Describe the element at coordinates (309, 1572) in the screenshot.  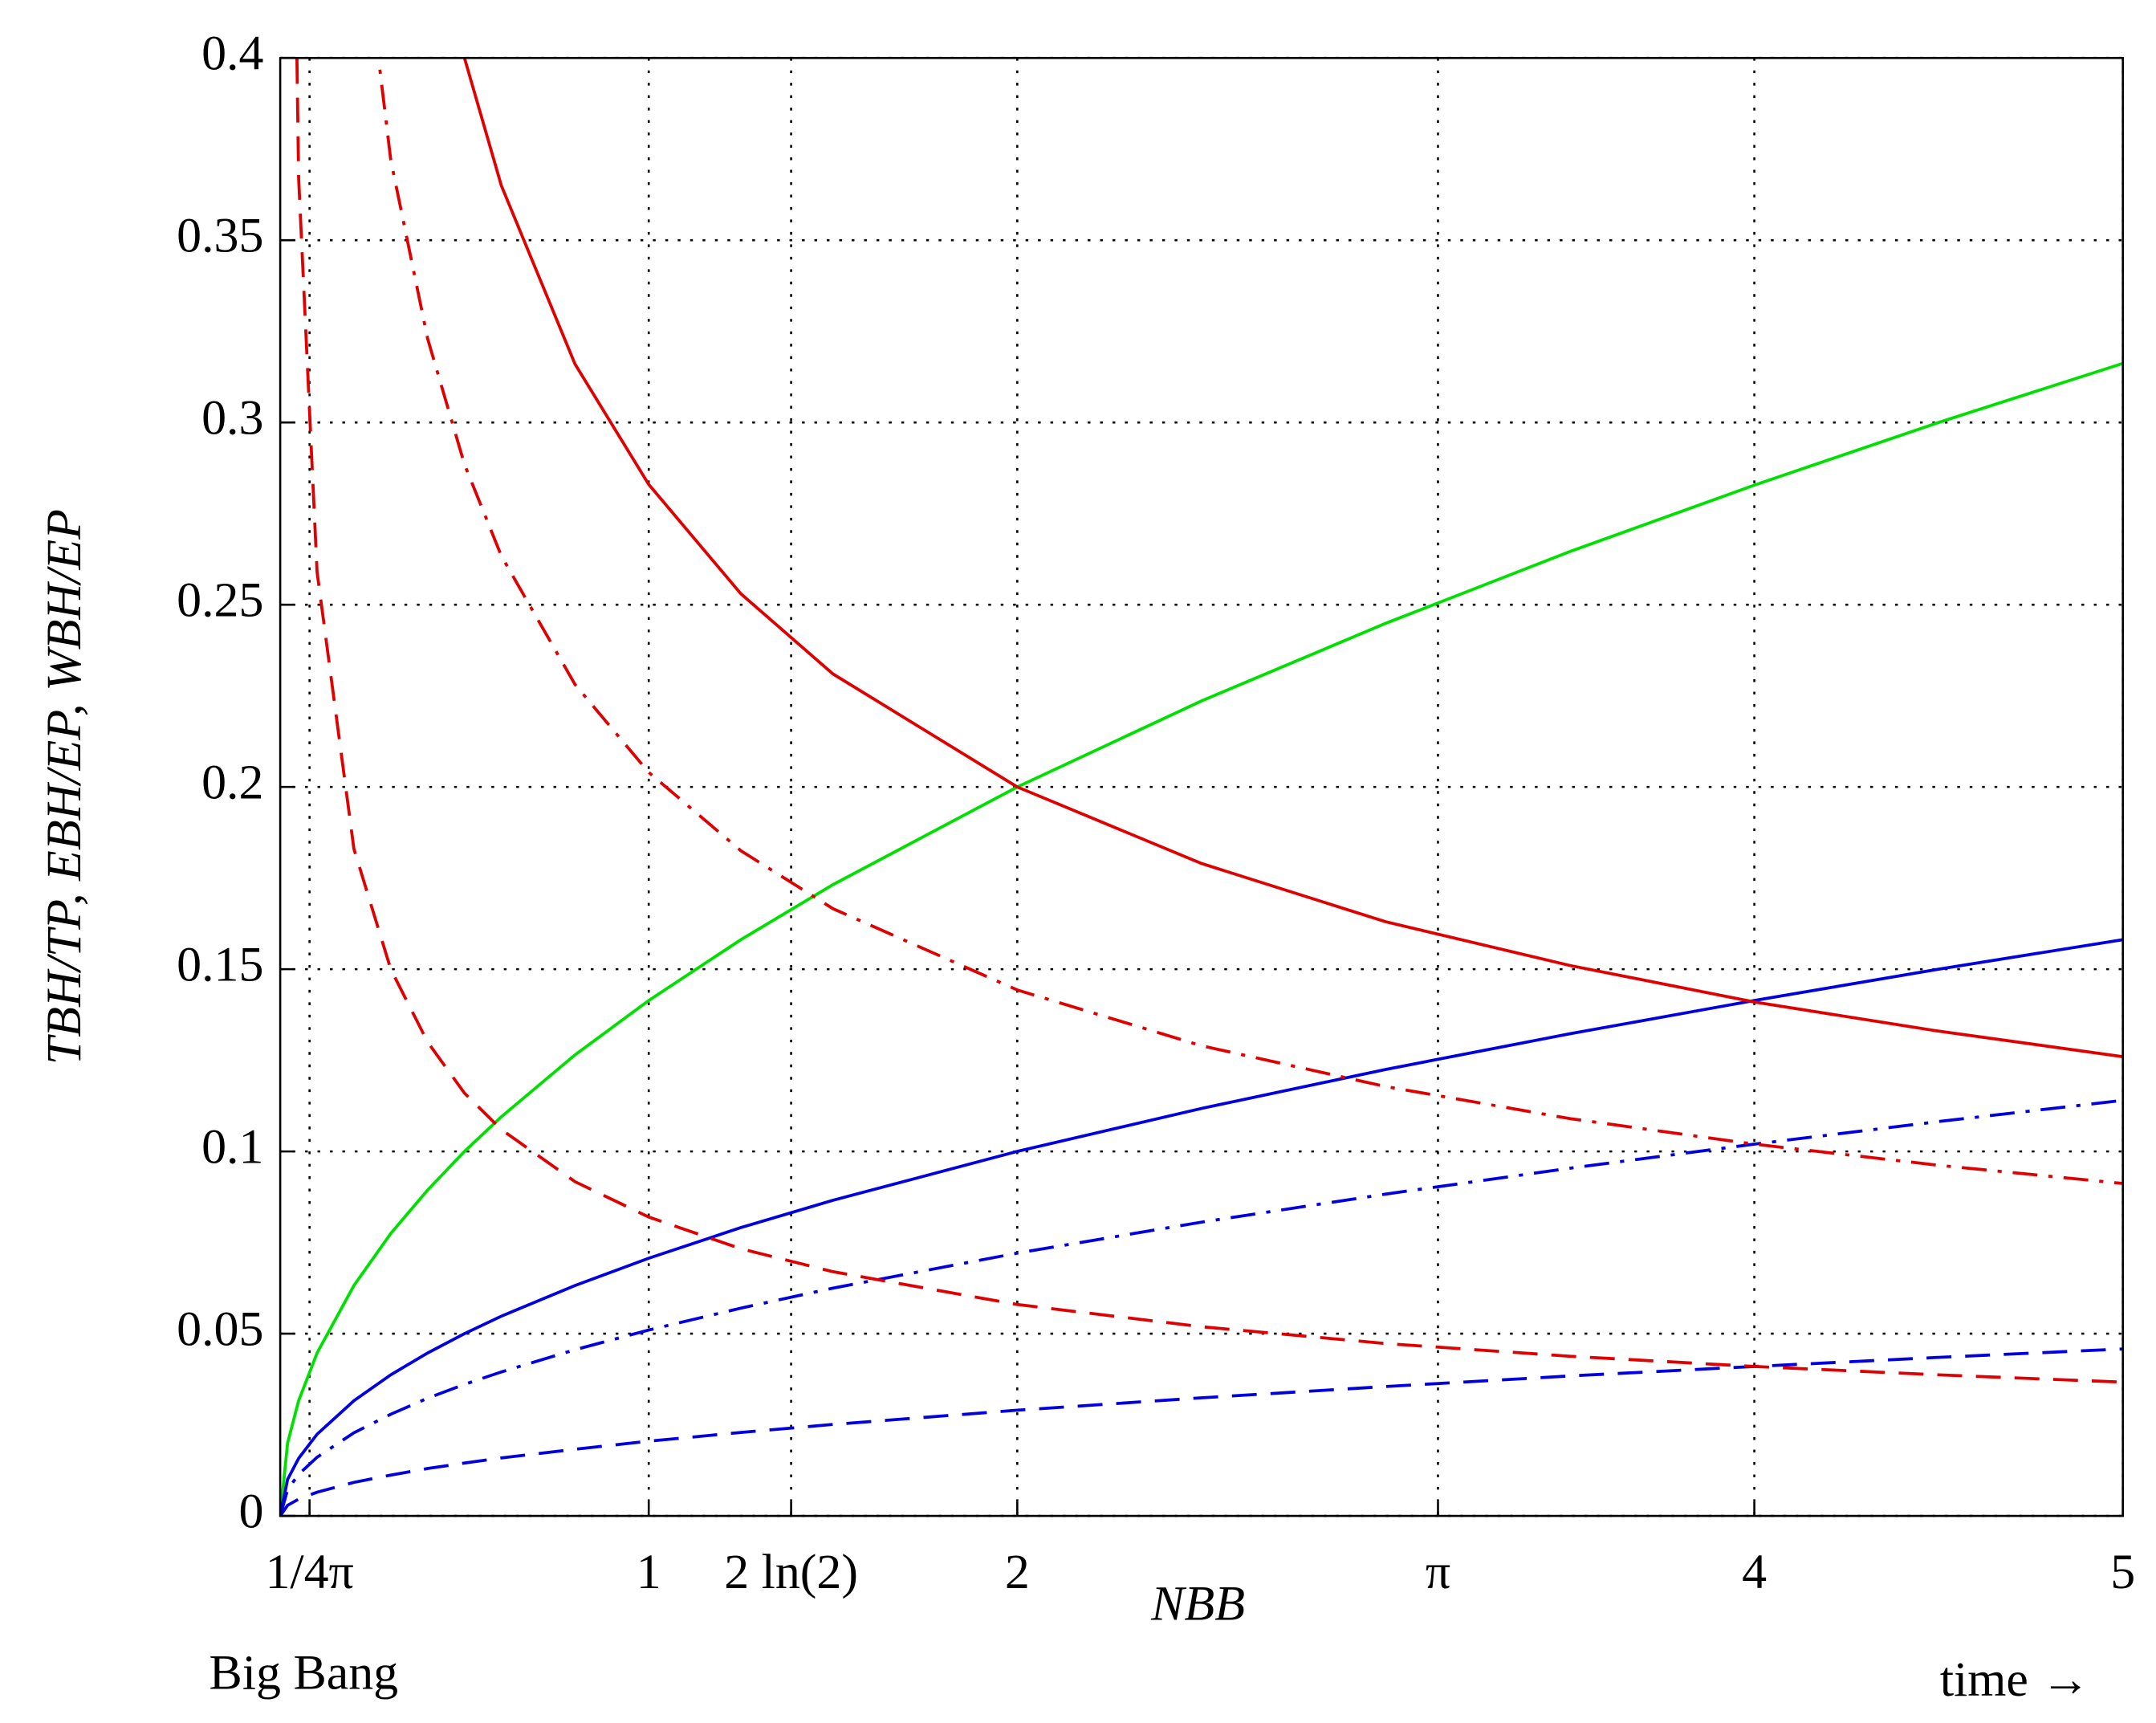
I see `x-tick-label: 1/4π` at that location.